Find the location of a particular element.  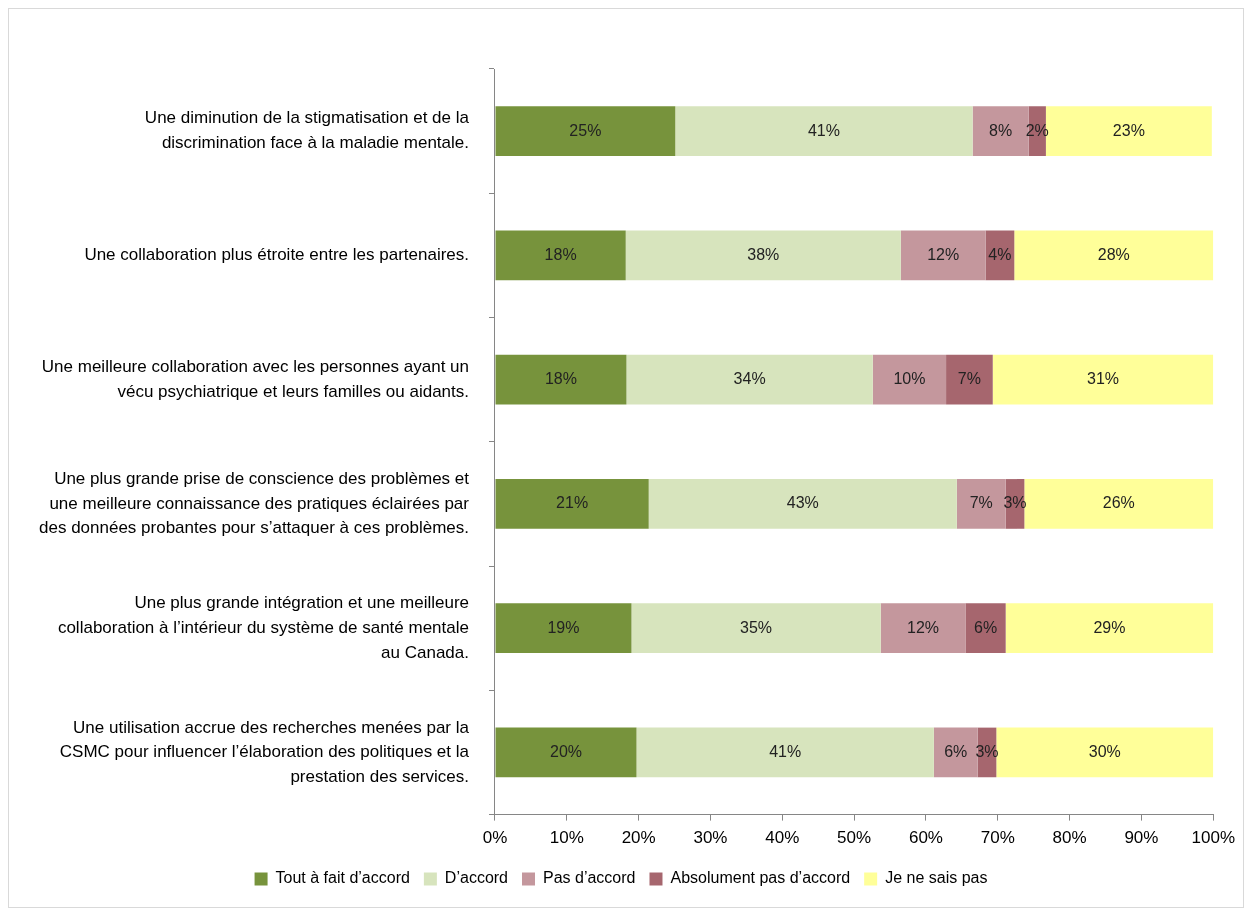

data-label: 4% is located at coordinates (1000, 254).